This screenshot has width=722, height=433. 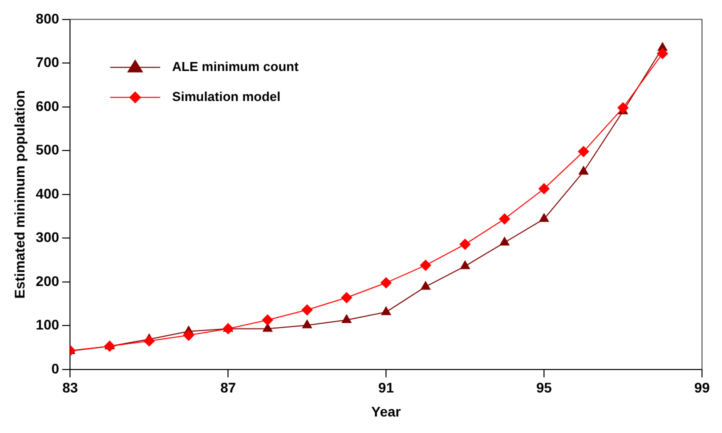 What do you see at coordinates (48, 280) in the screenshot?
I see `y-tick-label: 200` at bounding box center [48, 280].